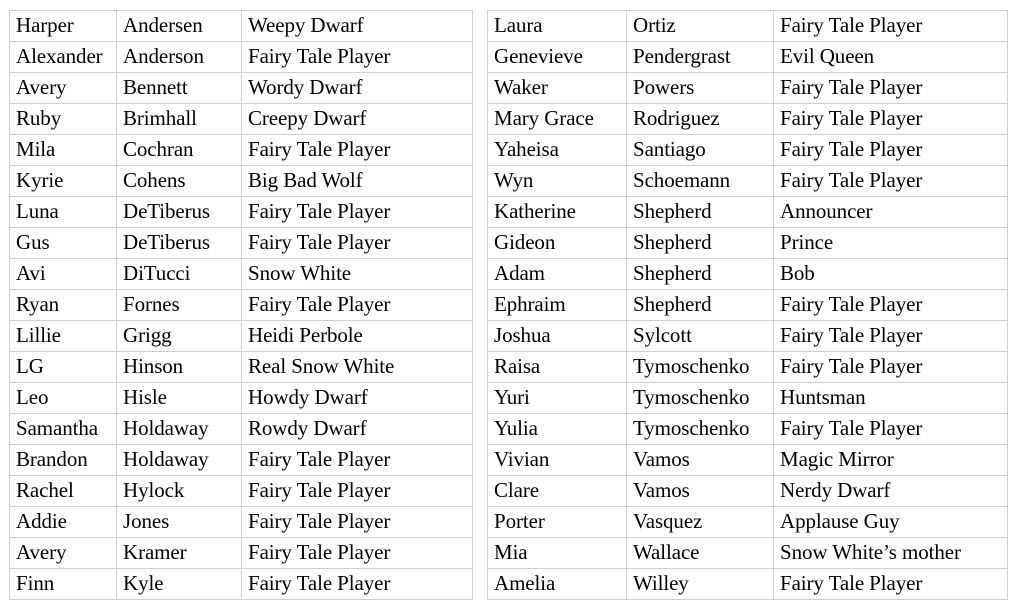 Image resolution: width=1024 pixels, height=607 pixels. What do you see at coordinates (557, 553) in the screenshot?
I see `cell-first-name: Mia` at bounding box center [557, 553].